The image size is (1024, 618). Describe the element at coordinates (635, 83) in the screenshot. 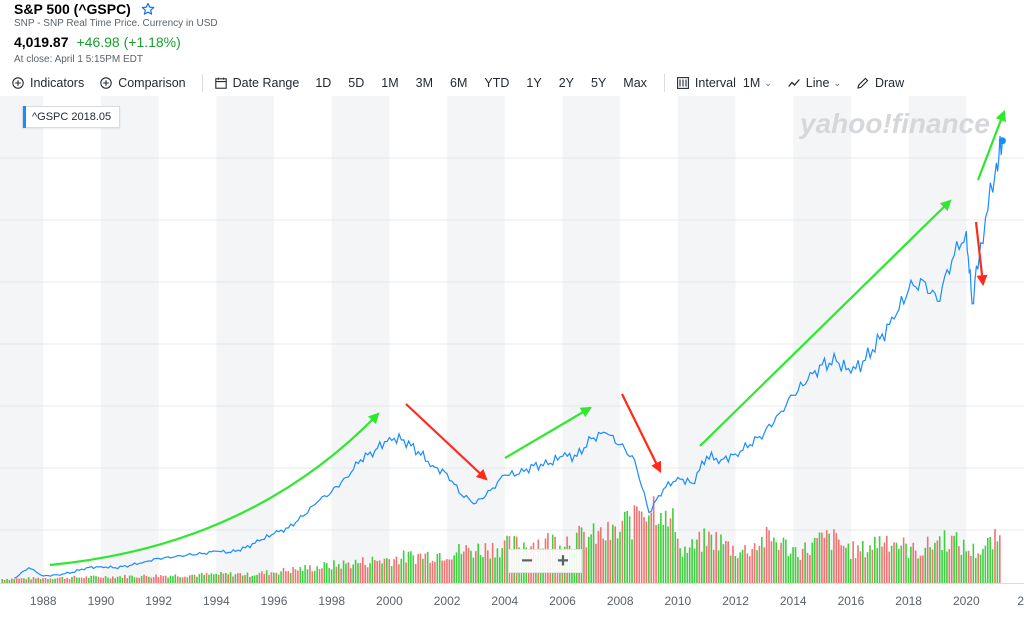

I see `range-max: Max` at that location.